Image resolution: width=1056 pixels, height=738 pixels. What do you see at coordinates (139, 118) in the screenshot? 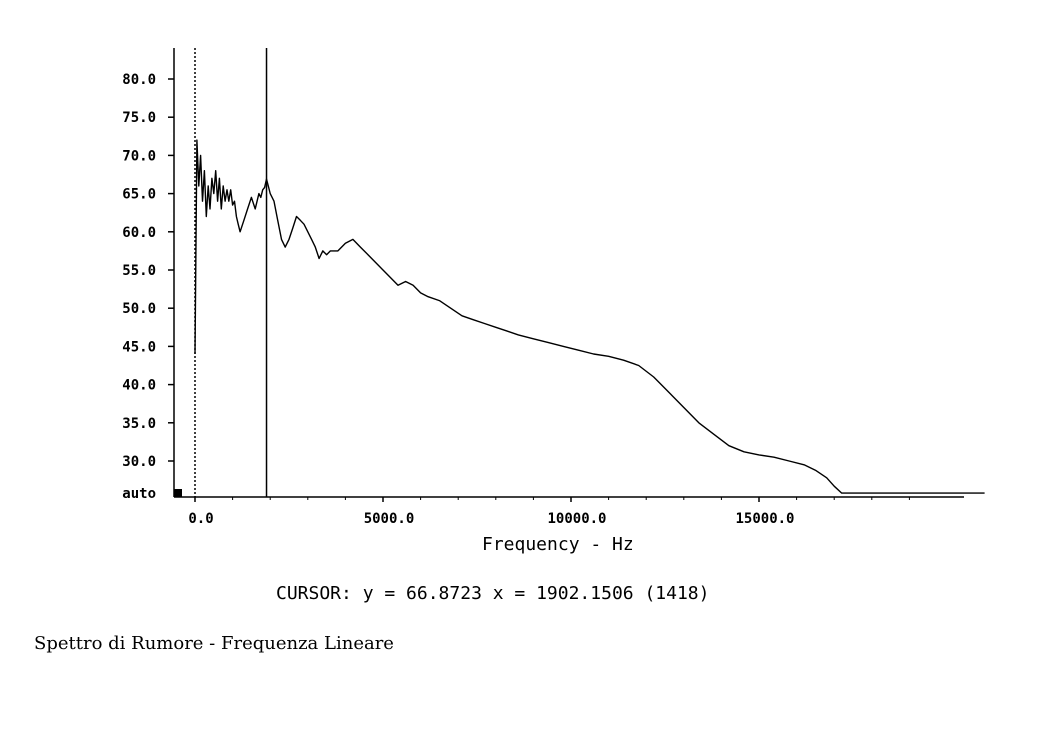
I see `y-tick-label: 75.0` at bounding box center [139, 118].